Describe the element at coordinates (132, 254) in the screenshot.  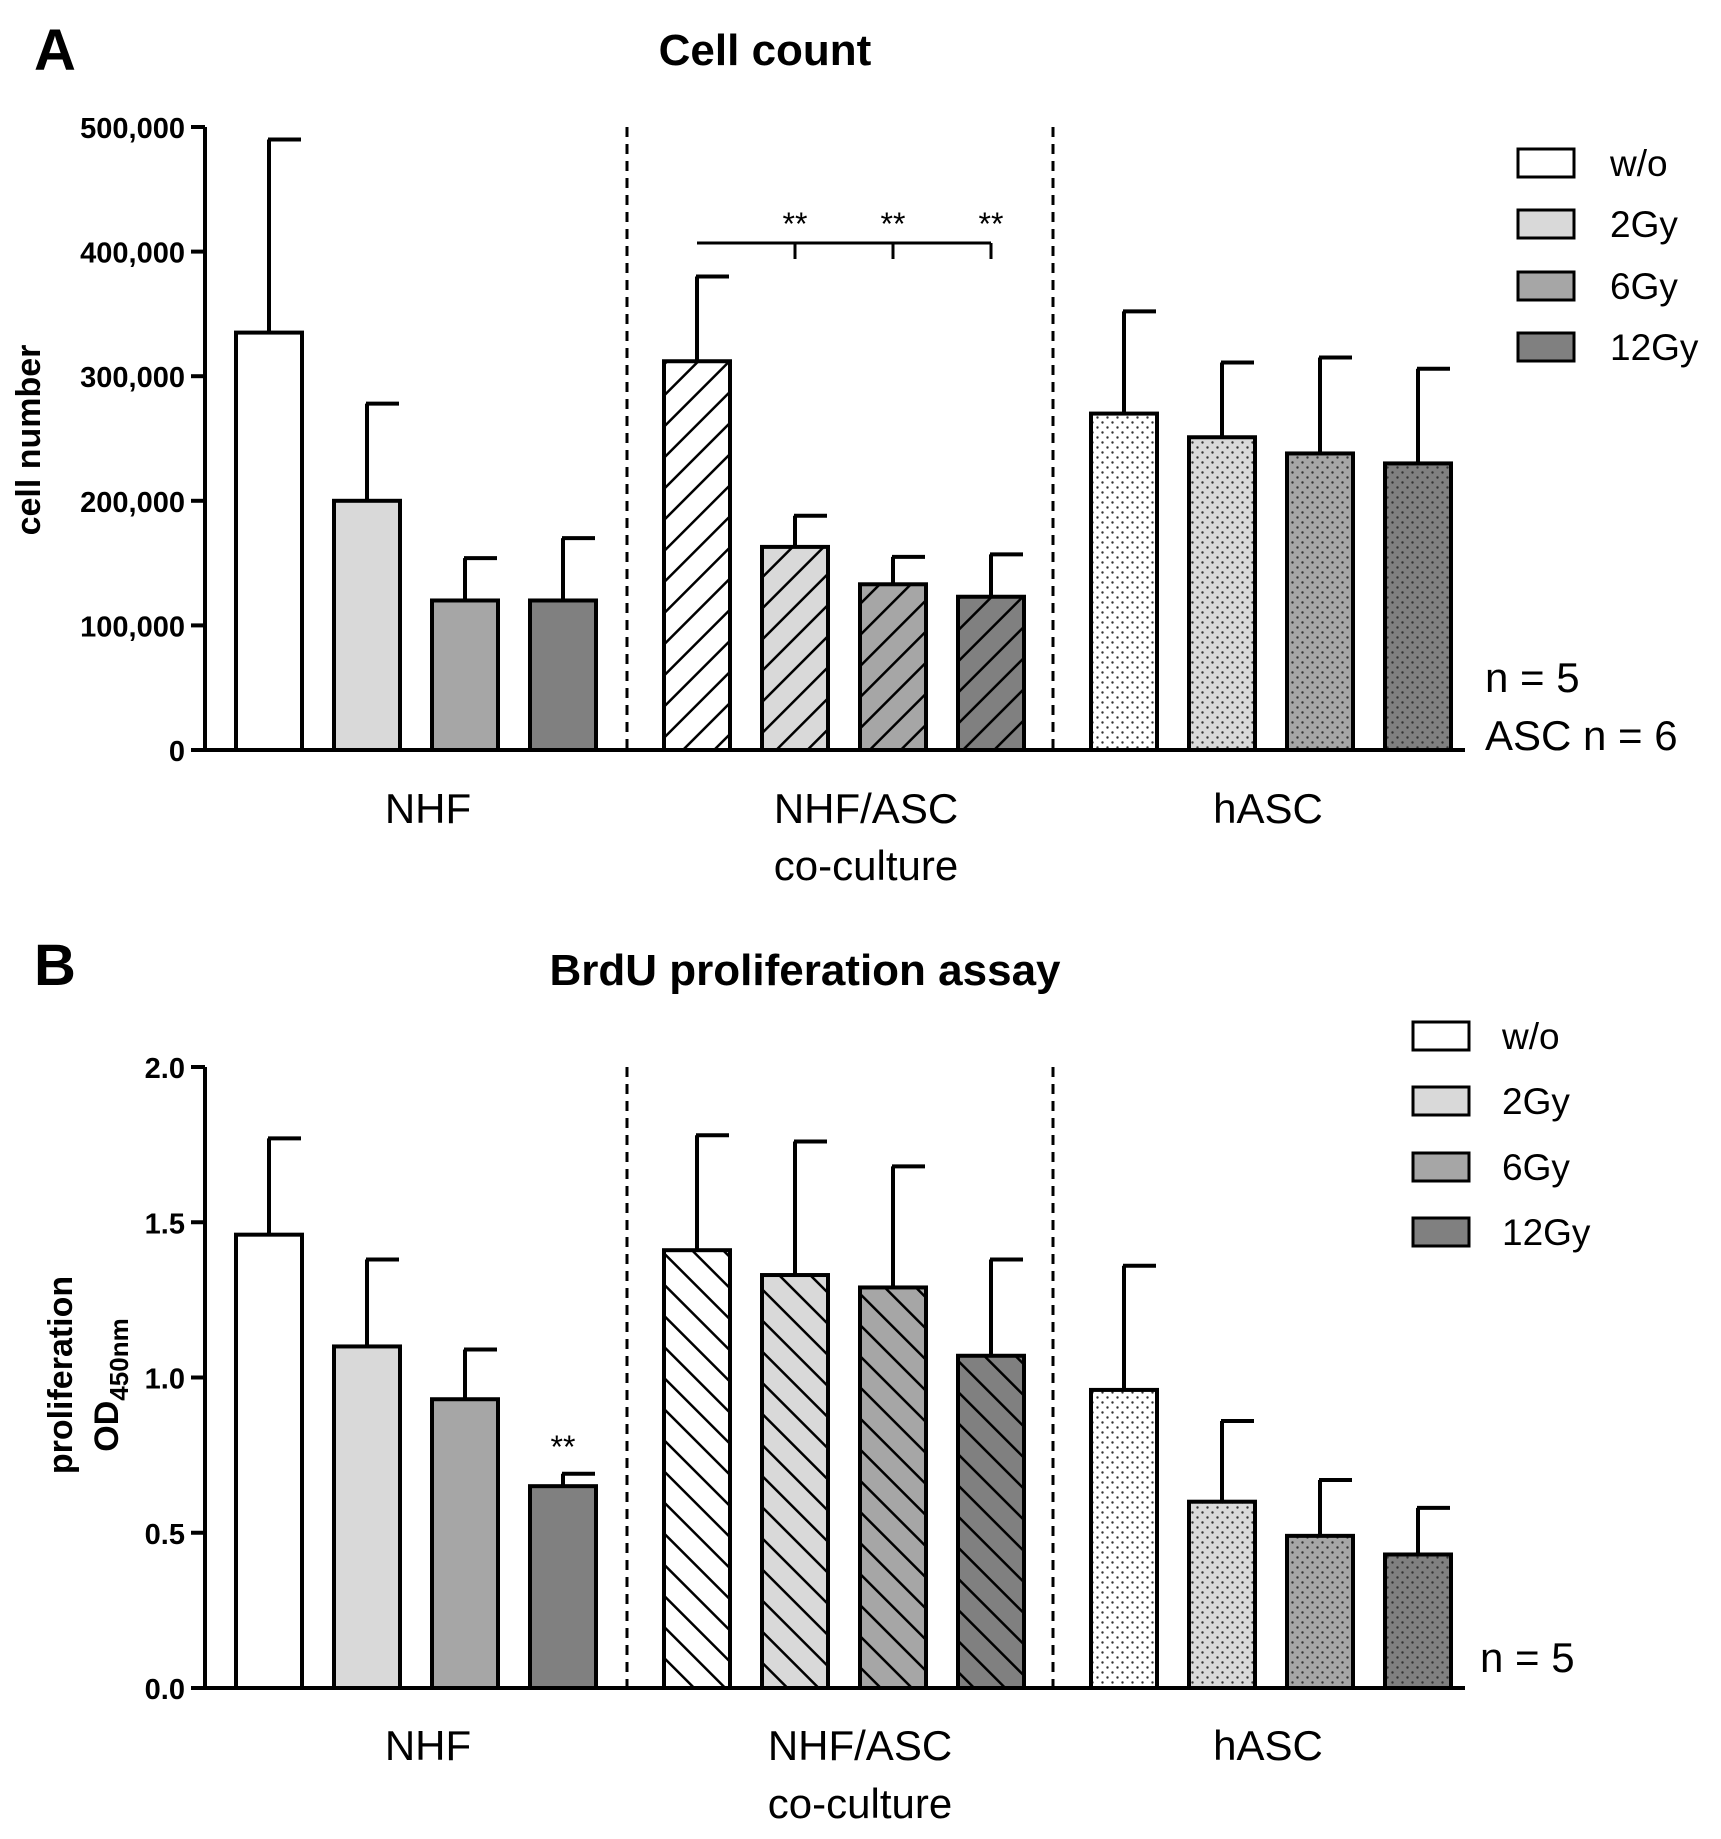
I see `y-tick-label-a: 400,000` at that location.